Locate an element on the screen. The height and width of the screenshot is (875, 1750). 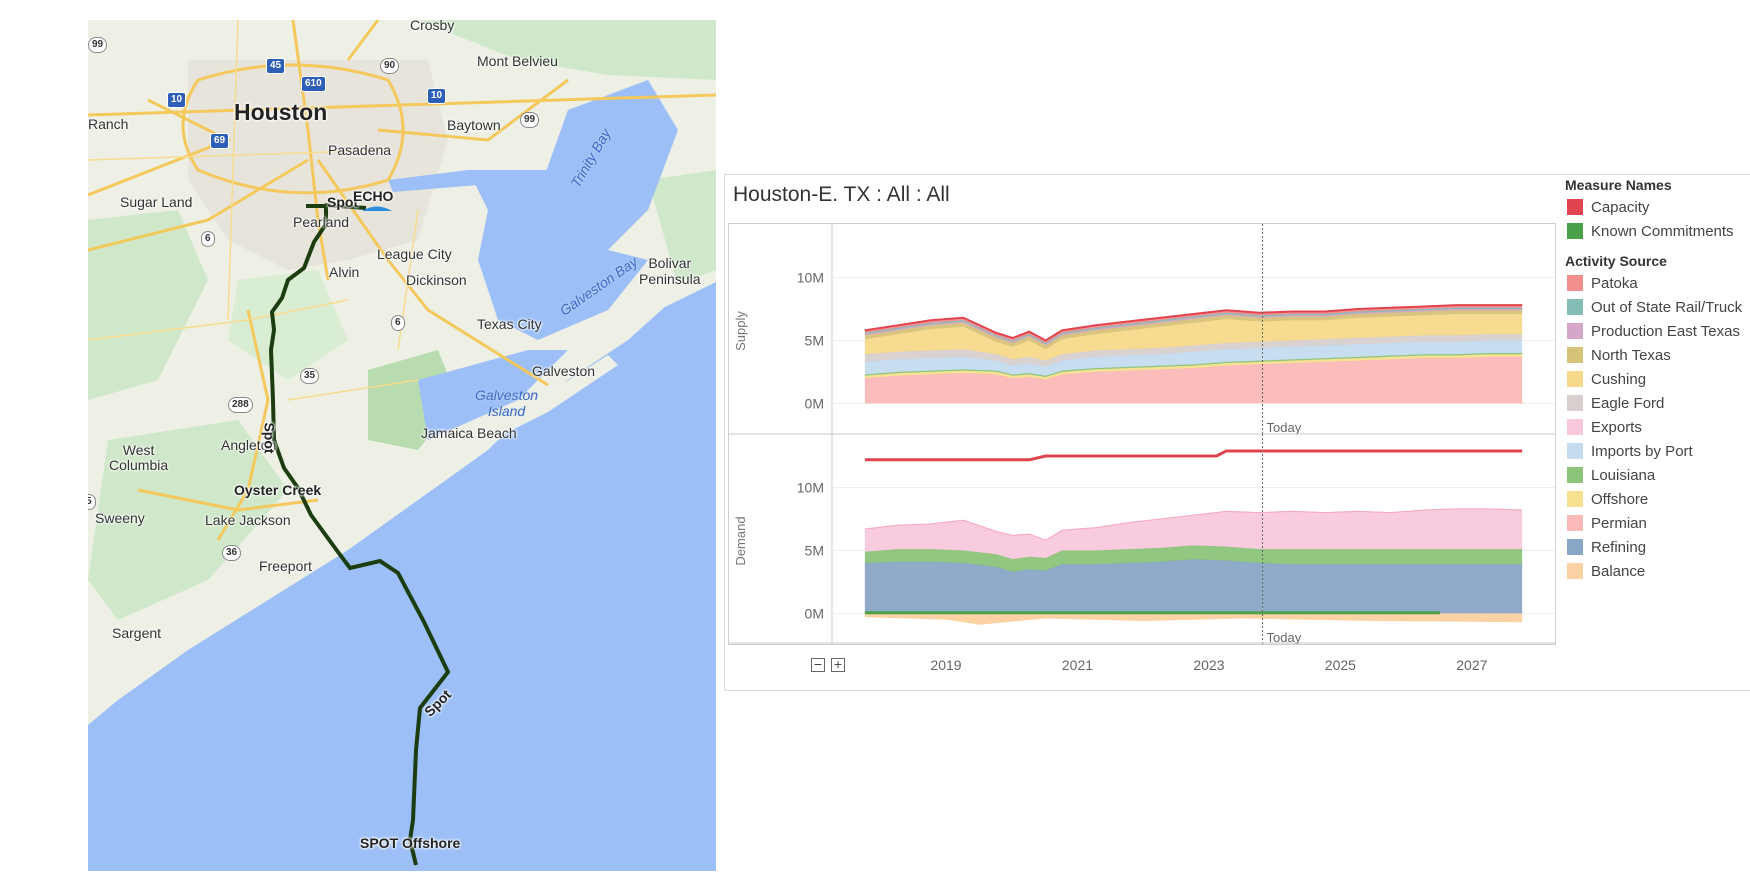
legend-label: Balance is located at coordinates (1618, 571).